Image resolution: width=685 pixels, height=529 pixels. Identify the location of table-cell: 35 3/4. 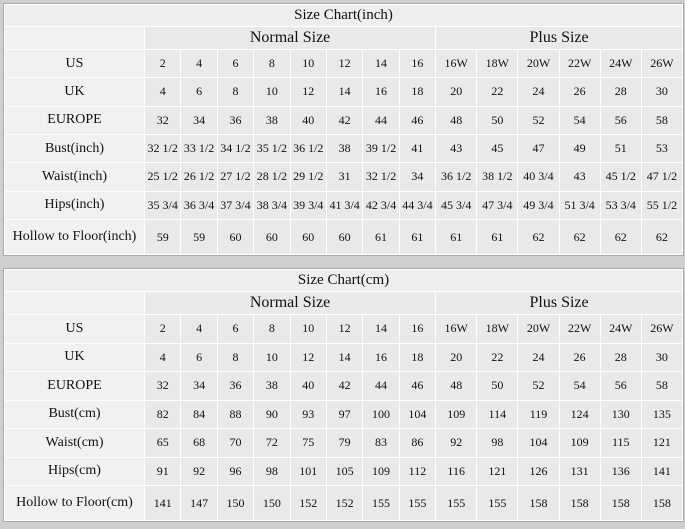
(162, 205).